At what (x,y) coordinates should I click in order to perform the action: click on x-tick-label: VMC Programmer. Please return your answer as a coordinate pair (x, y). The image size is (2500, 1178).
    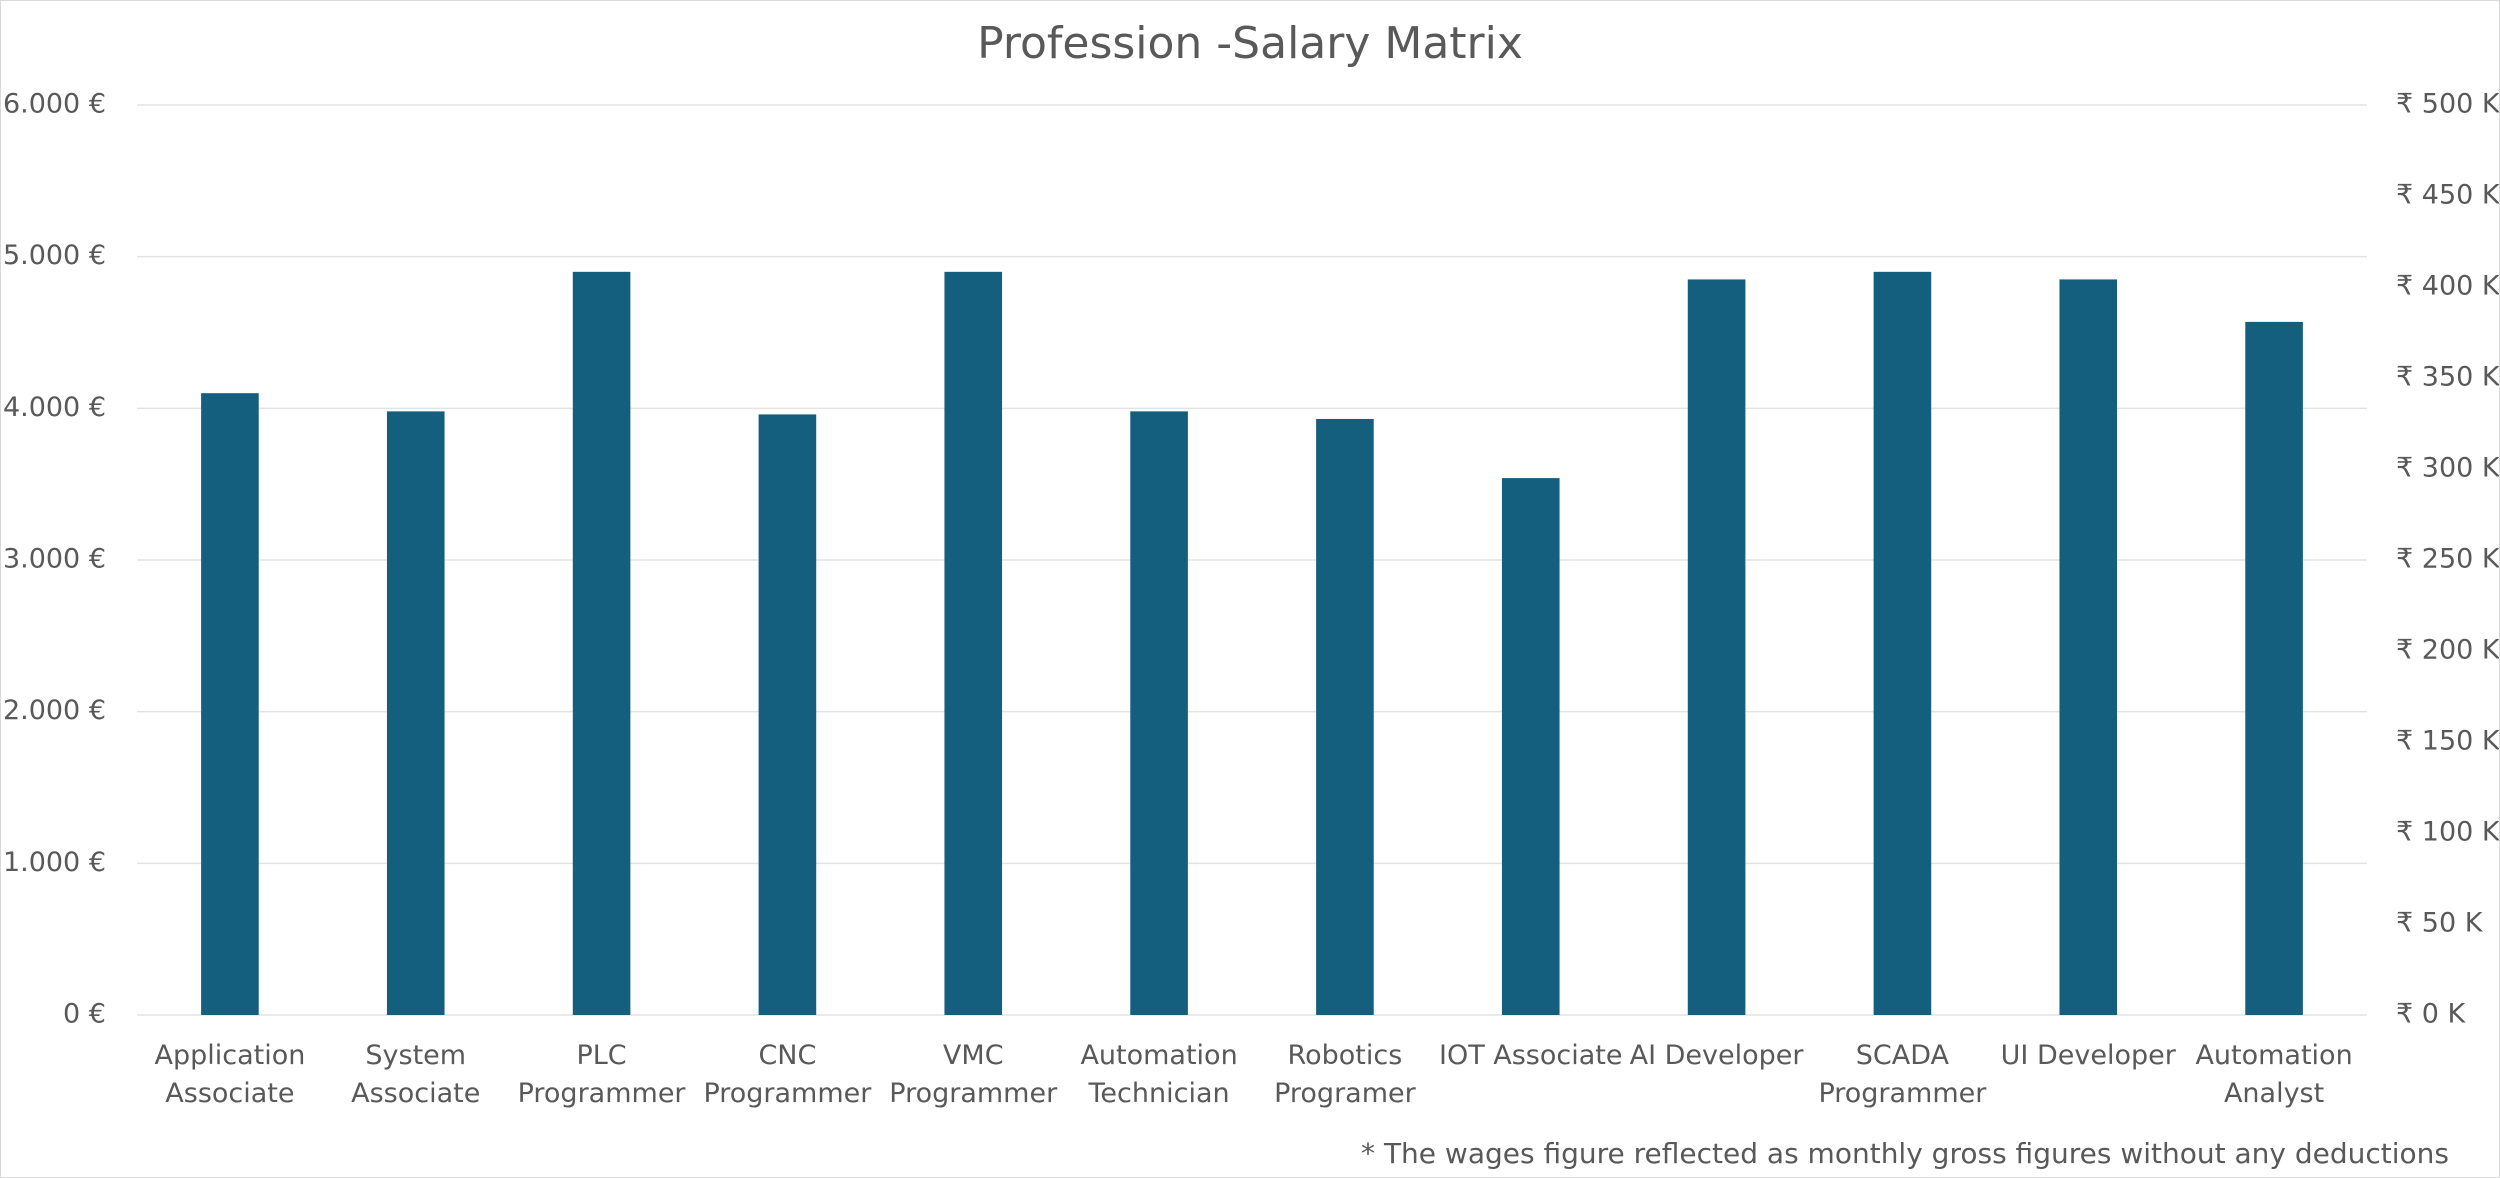
    Looking at the image, I should click on (973, 1074).